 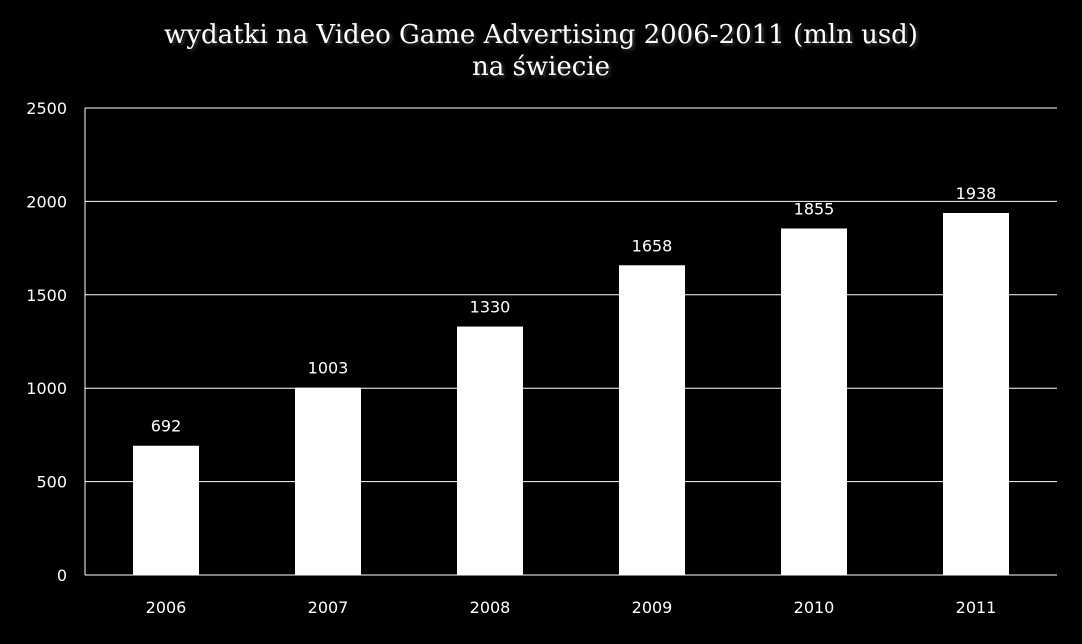 What do you see at coordinates (652, 420) in the screenshot?
I see `bar-2009` at bounding box center [652, 420].